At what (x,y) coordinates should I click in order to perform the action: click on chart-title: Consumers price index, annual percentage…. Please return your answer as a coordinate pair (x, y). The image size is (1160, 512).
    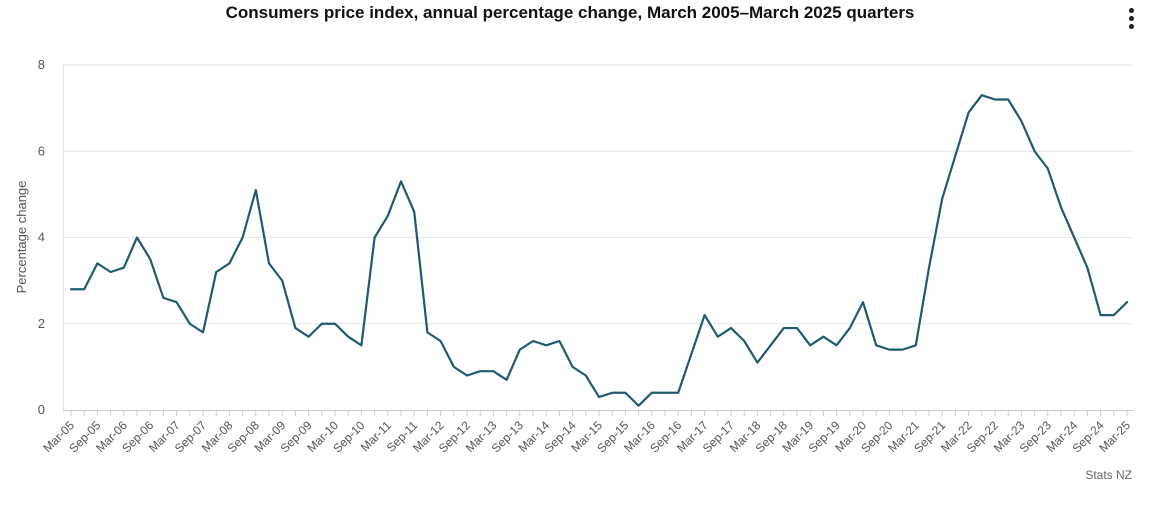
    Looking at the image, I should click on (570, 12).